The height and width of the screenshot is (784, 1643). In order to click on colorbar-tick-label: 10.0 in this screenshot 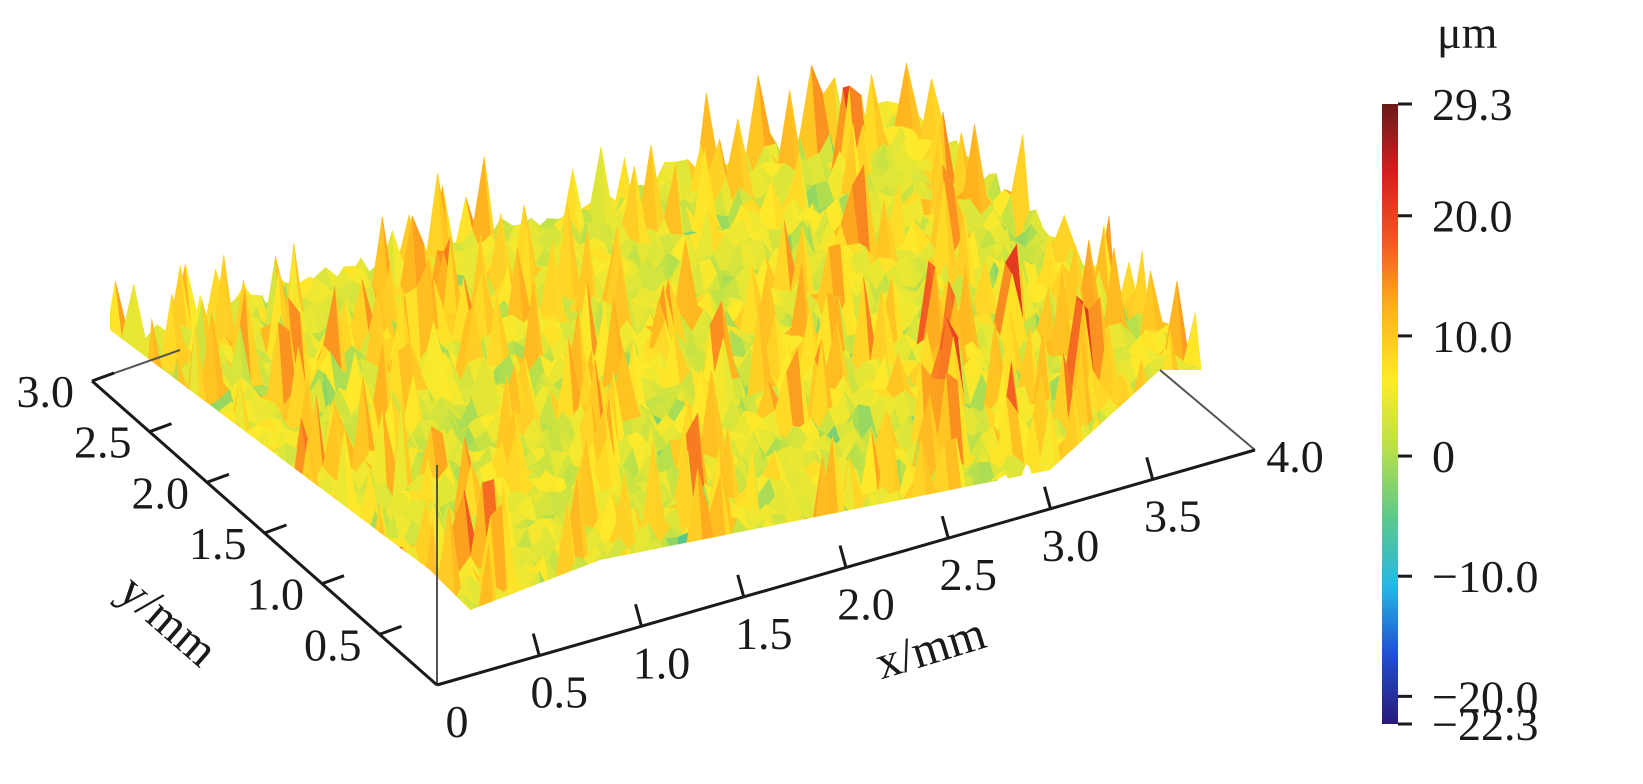, I will do `click(1472, 336)`.